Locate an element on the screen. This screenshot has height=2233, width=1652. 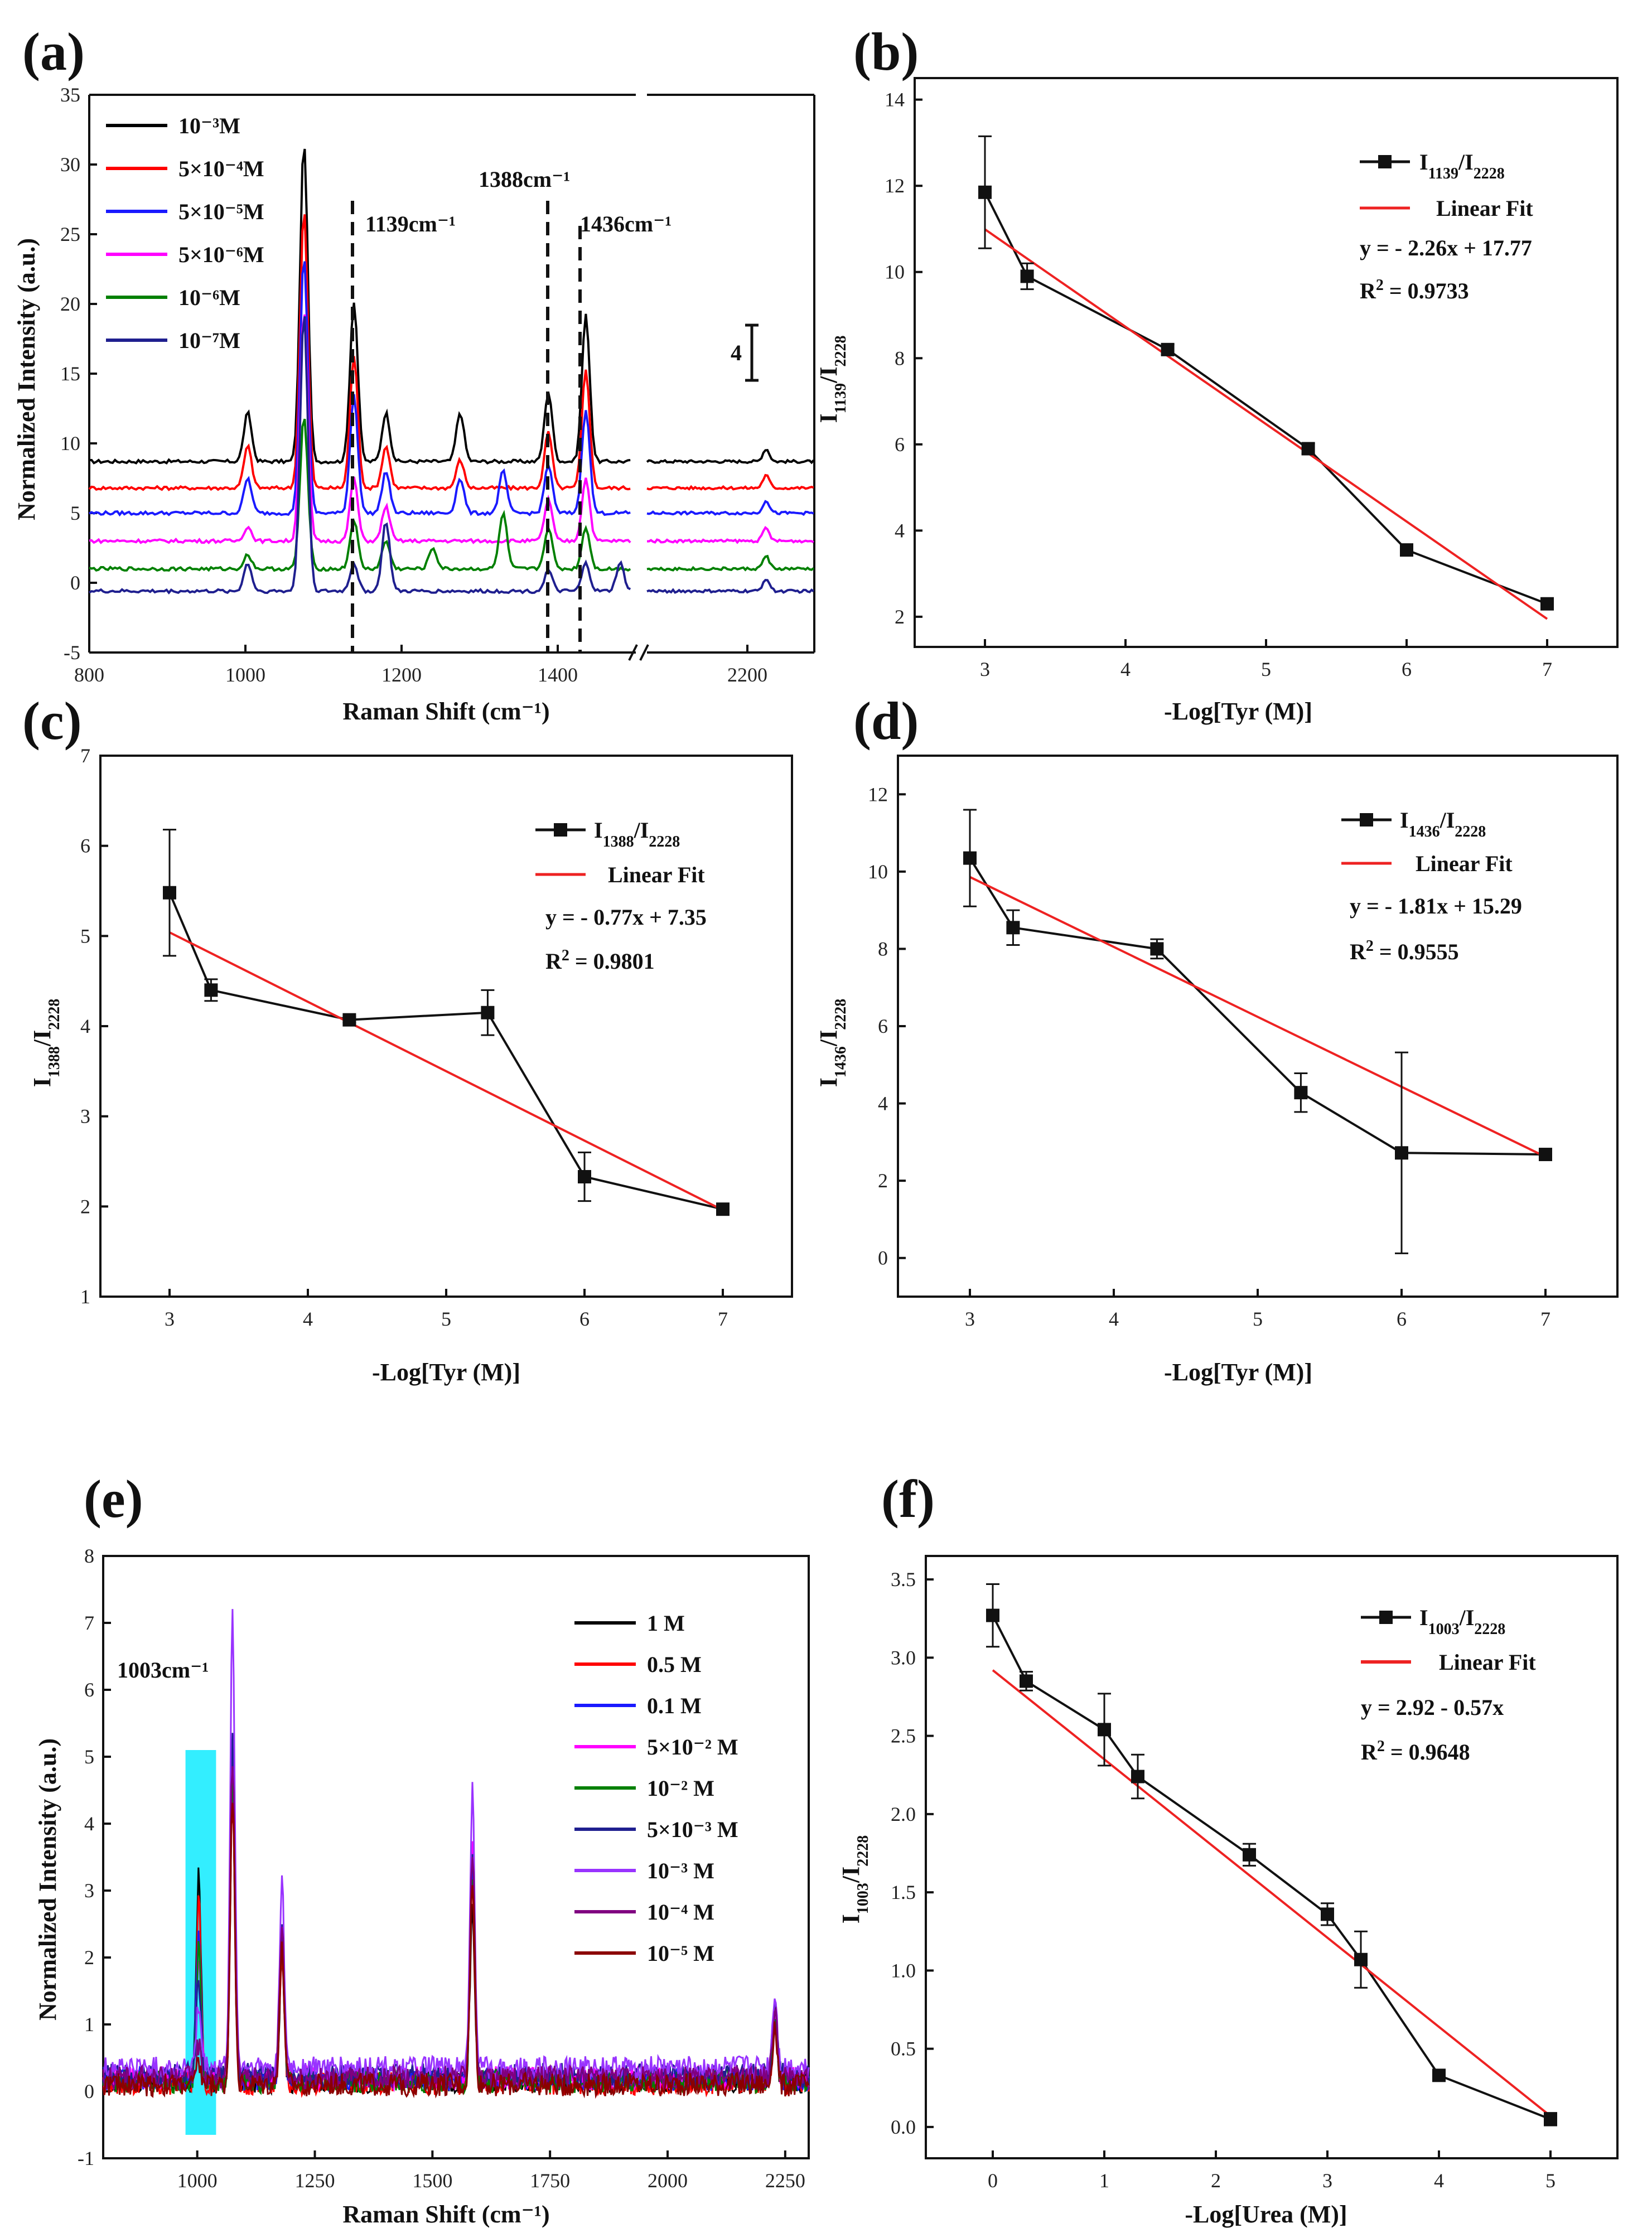
panel-d-plot: 3 4 5 6 7 0 2 4 6 8 10 12 is located at coordinates (1243, 1042).